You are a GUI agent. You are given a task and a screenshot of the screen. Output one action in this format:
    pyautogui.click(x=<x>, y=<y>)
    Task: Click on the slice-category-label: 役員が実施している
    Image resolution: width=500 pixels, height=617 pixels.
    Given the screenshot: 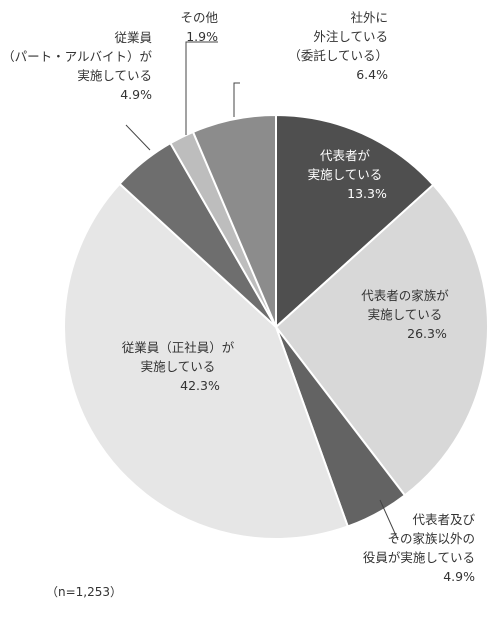 What is the action you would take?
    pyautogui.click(x=419, y=557)
    